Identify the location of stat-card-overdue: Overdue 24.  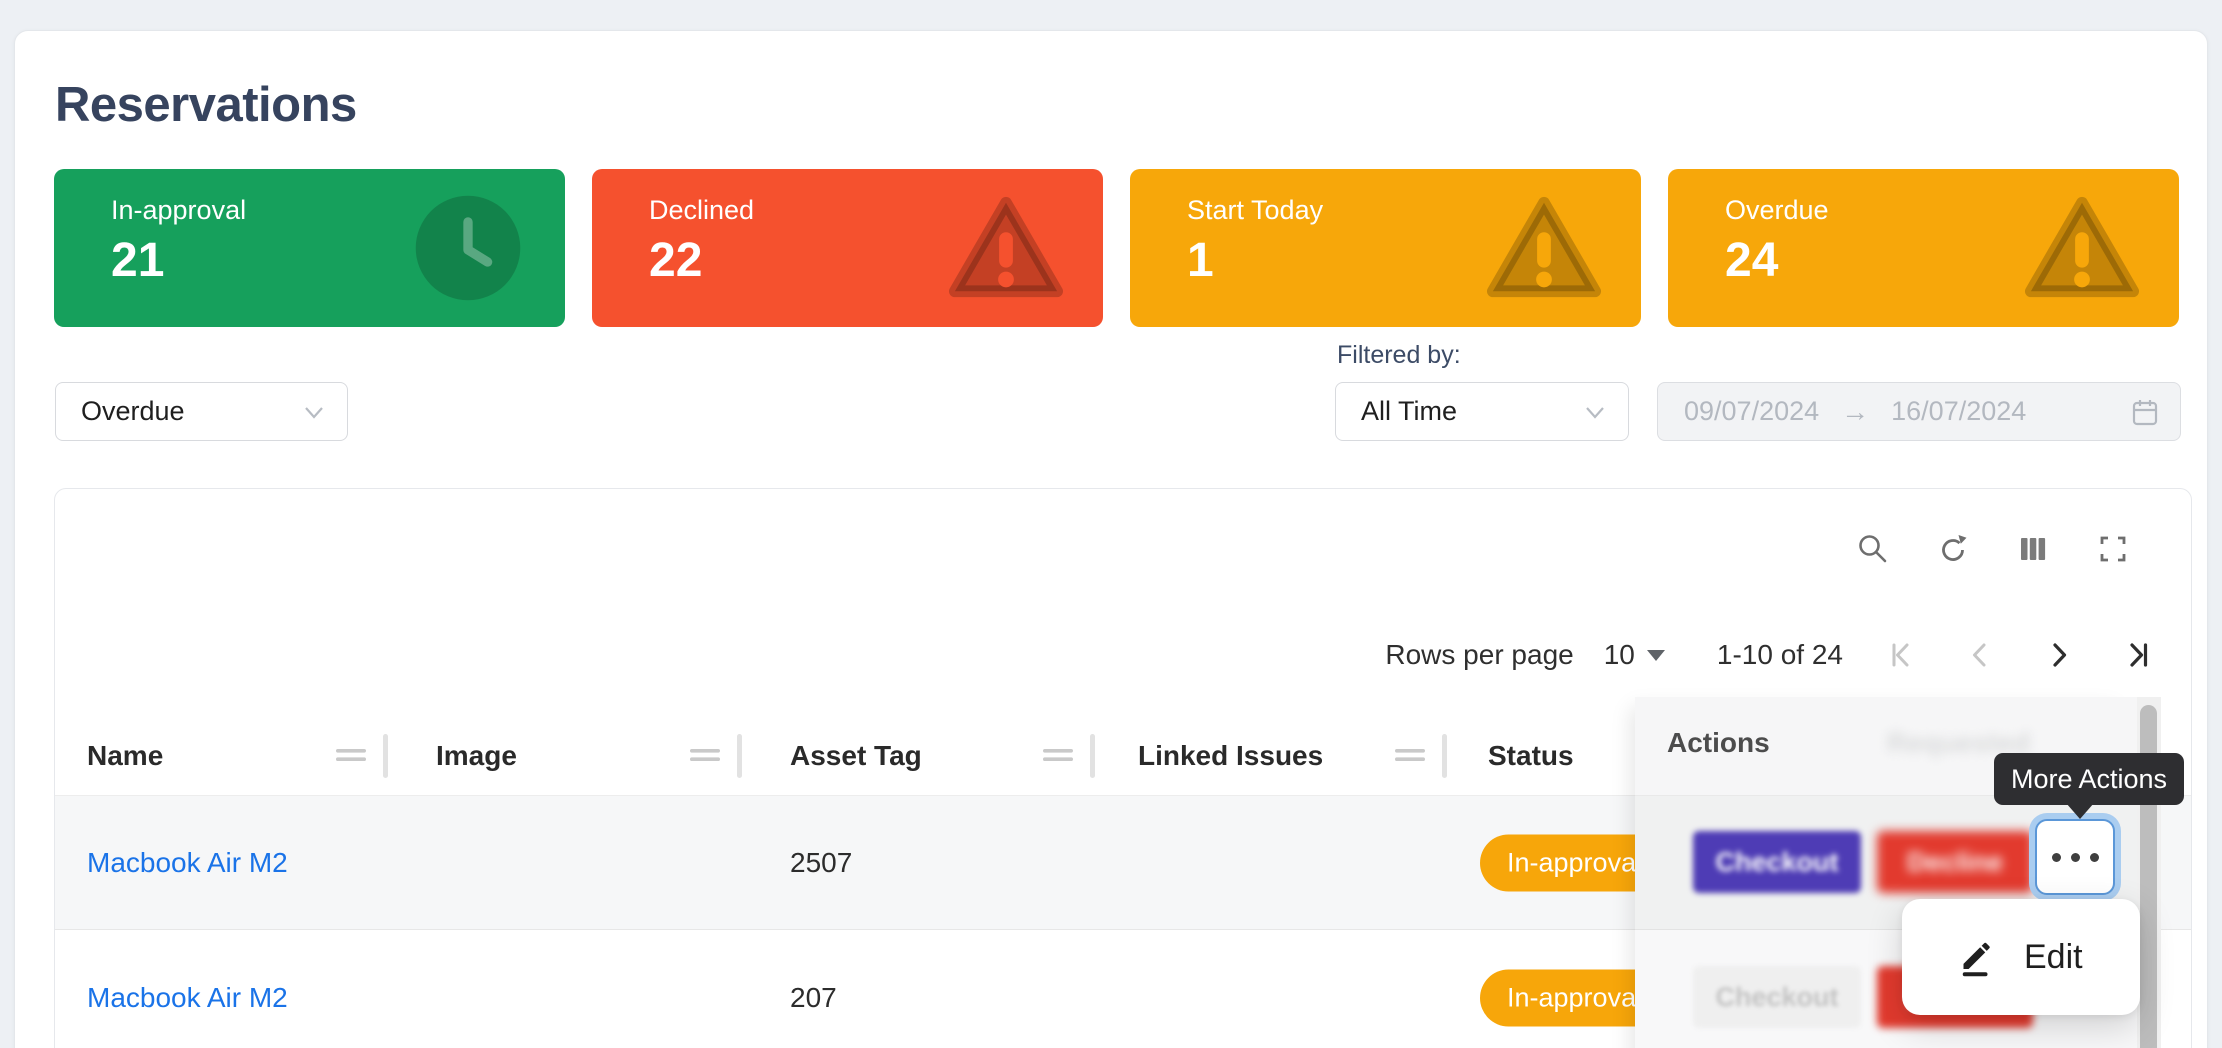
(1923, 248).